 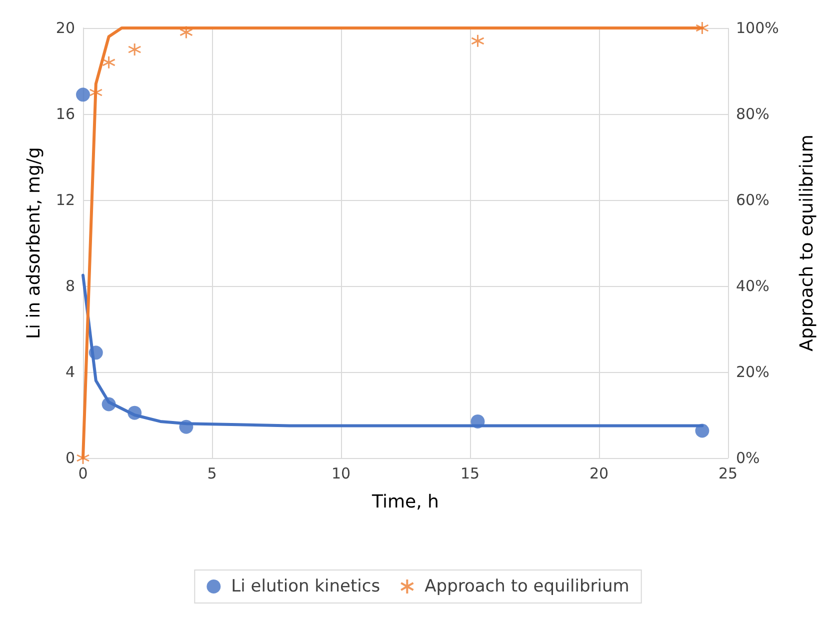 What do you see at coordinates (753, 286) in the screenshot?
I see `y2-tick-label: 40%` at bounding box center [753, 286].